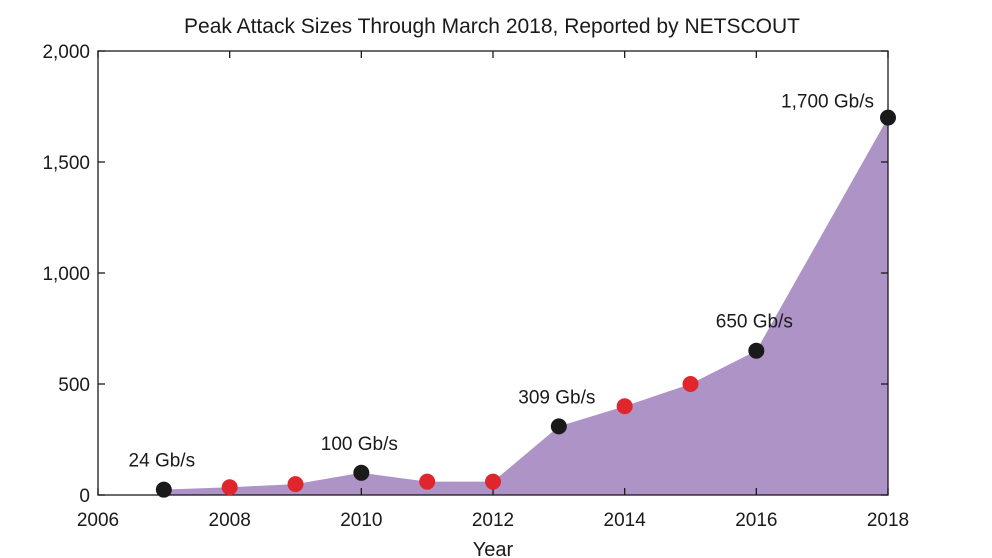 This screenshot has width=992, height=558. What do you see at coordinates (162, 461) in the screenshot?
I see `data-label: 24 Gb/s` at bounding box center [162, 461].